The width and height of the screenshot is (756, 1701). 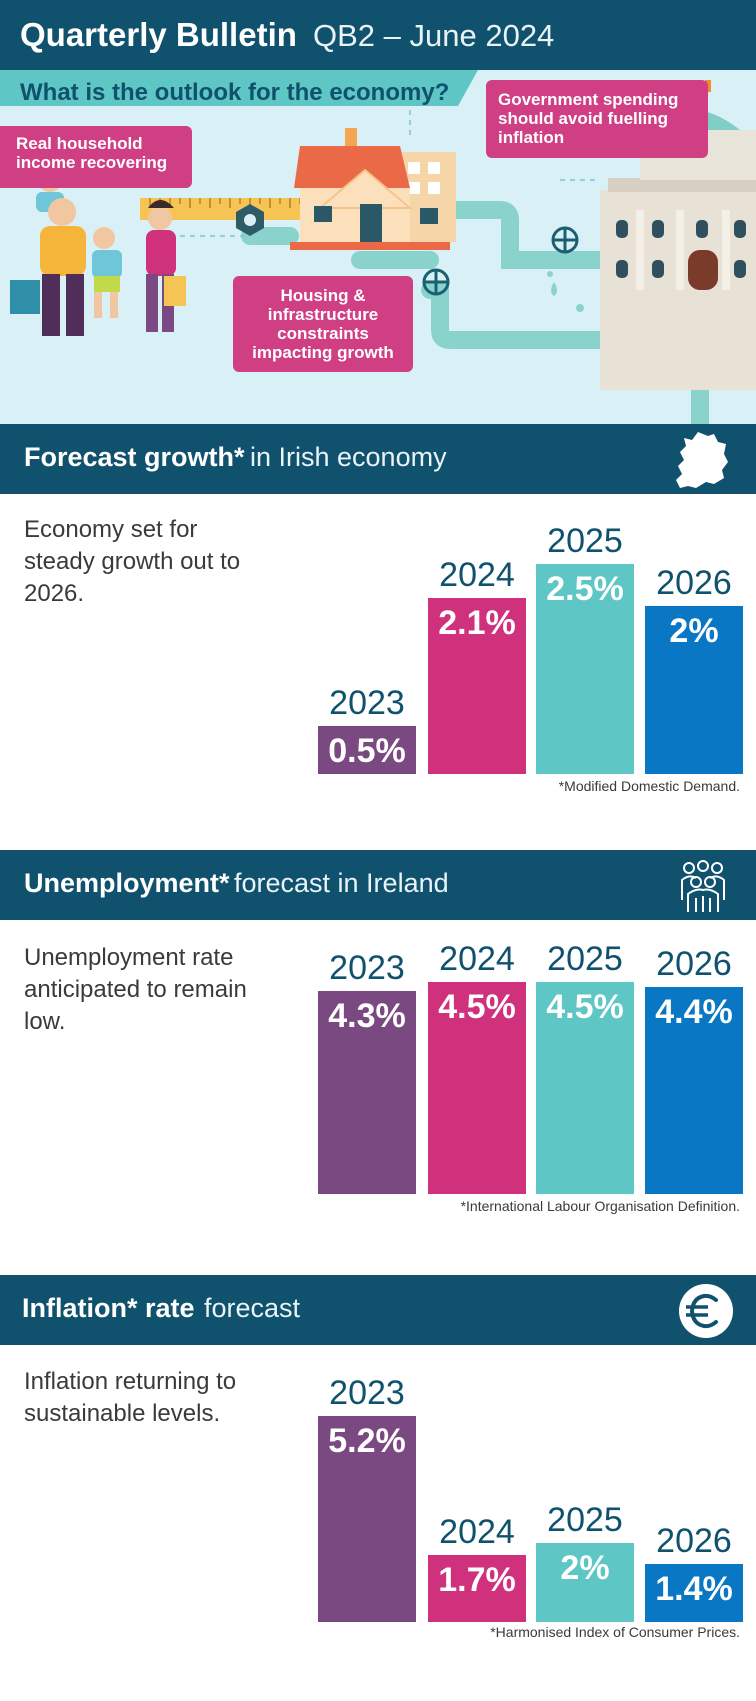 What do you see at coordinates (134, 457) in the screenshot?
I see `section-title-bold: Forecast growth*` at bounding box center [134, 457].